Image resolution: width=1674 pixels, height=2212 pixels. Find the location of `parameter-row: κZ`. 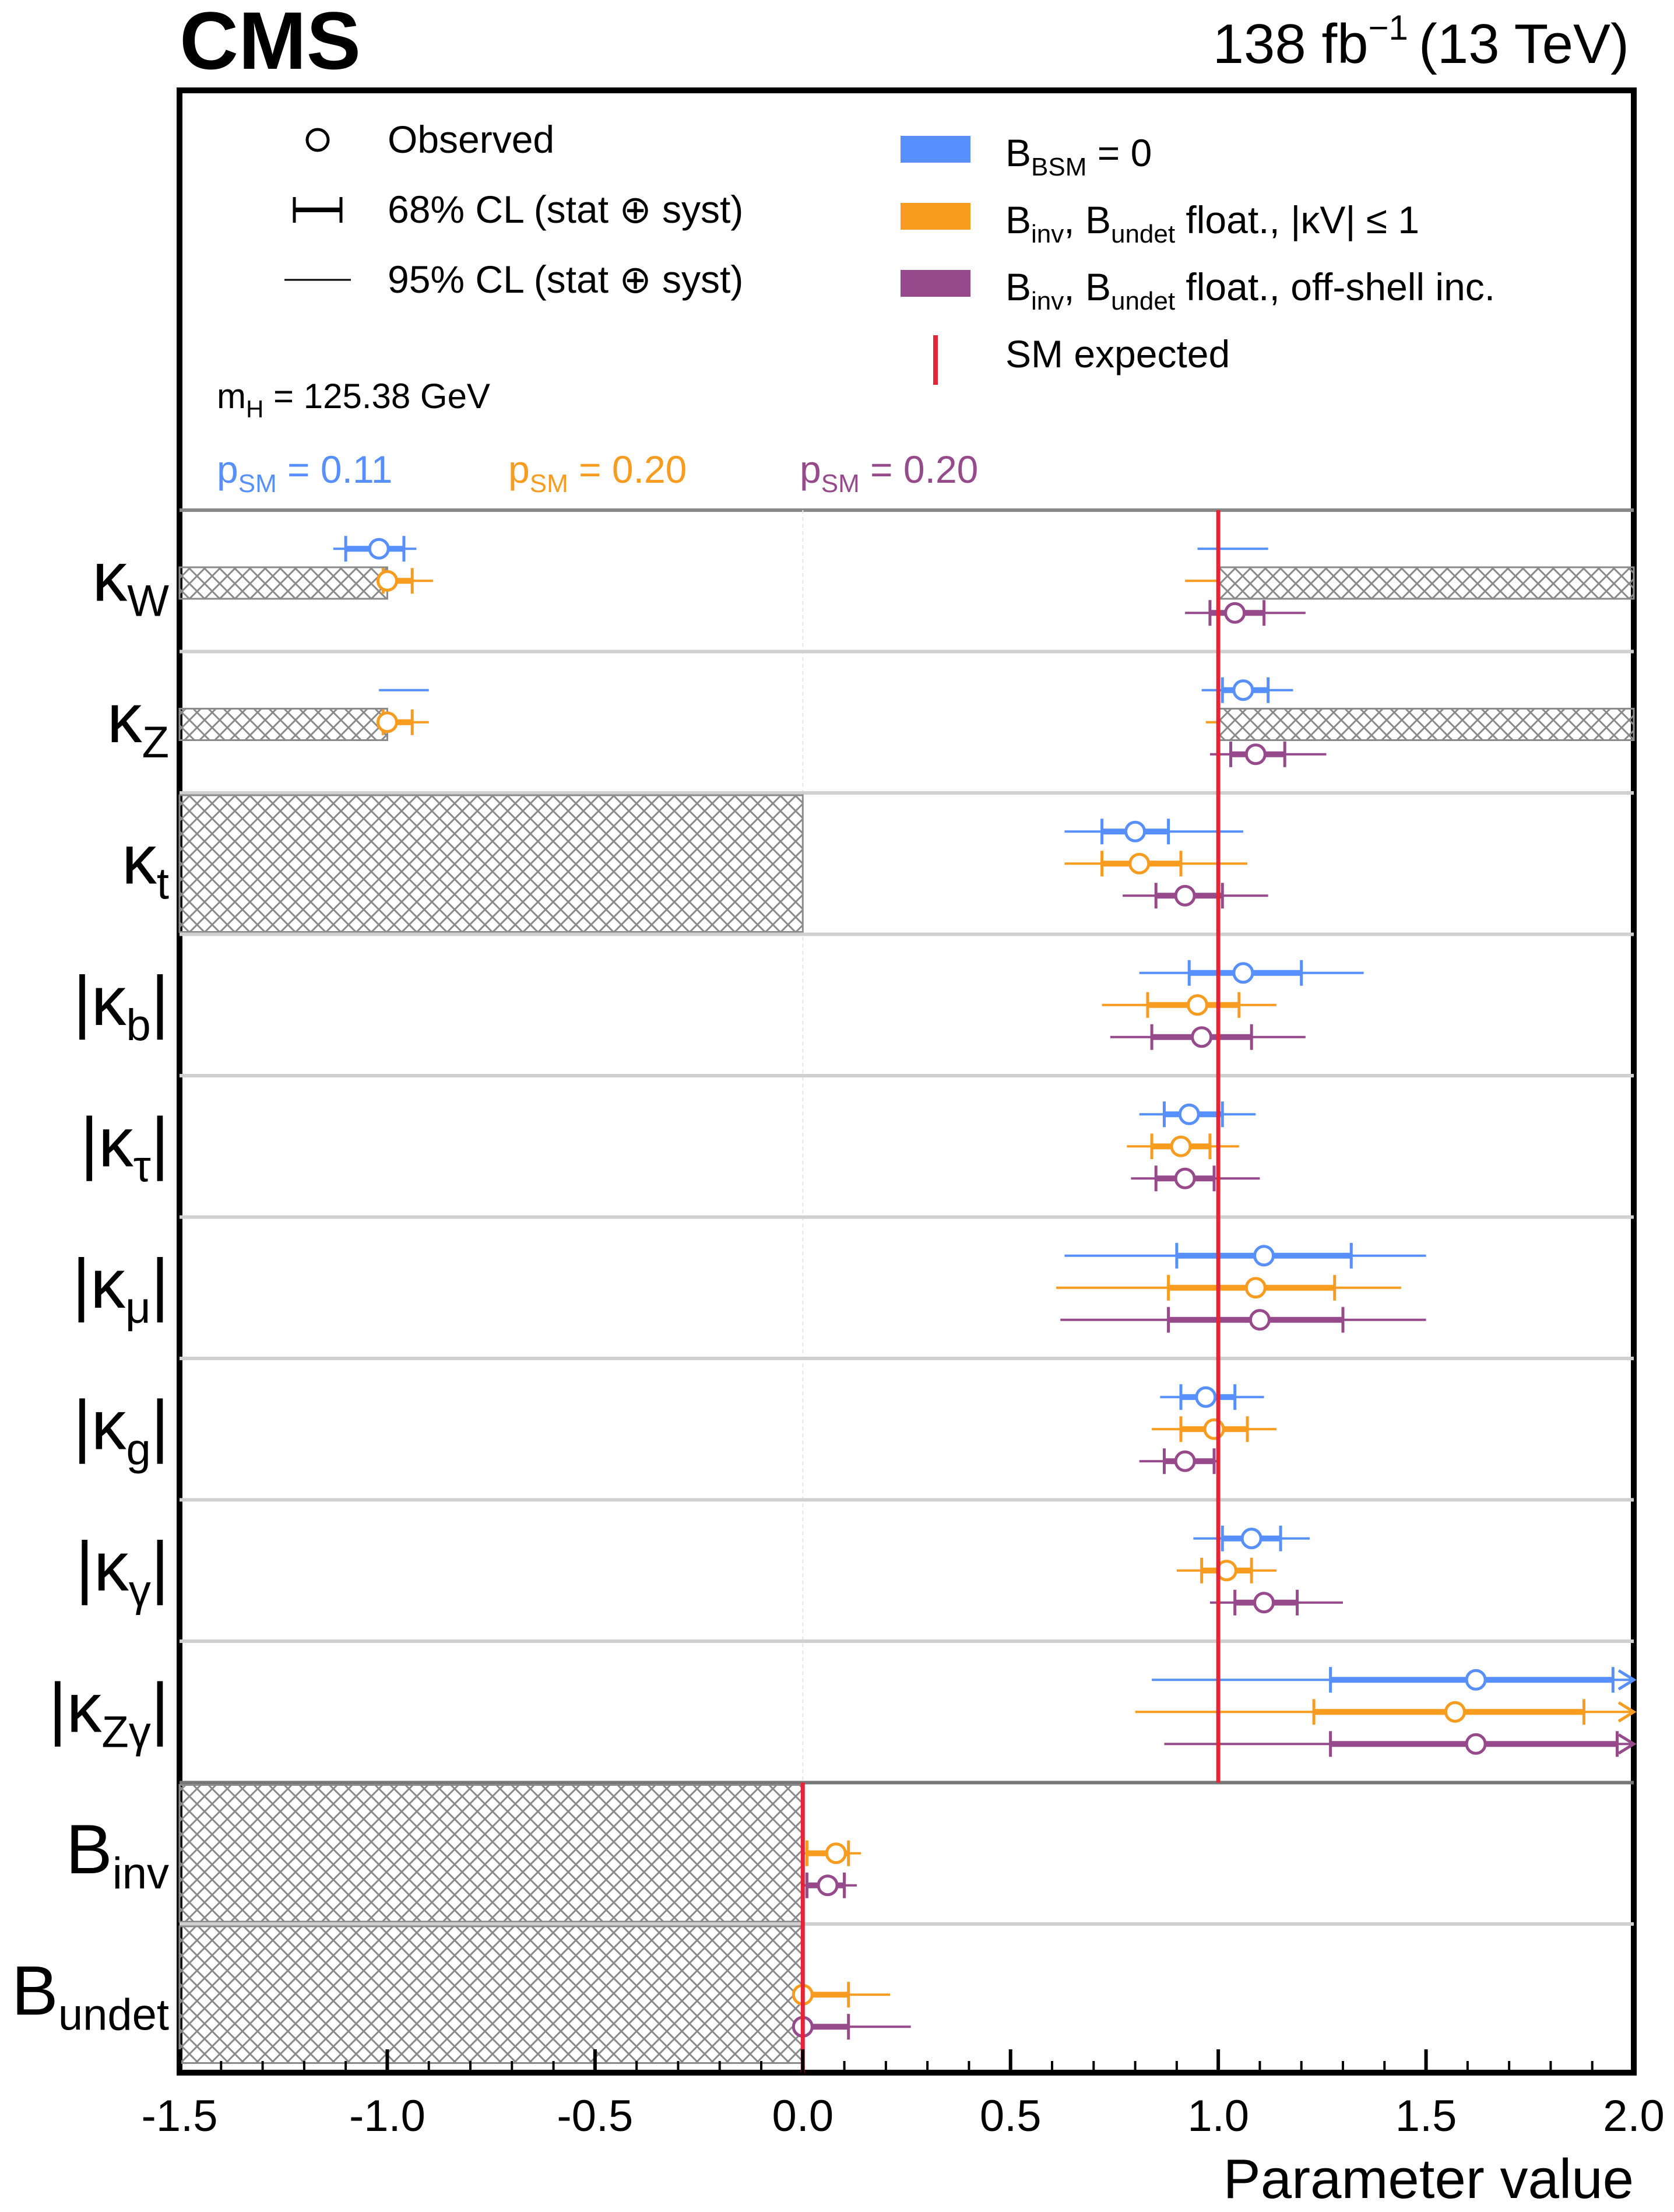

parameter-row: κZ is located at coordinates (871, 736).